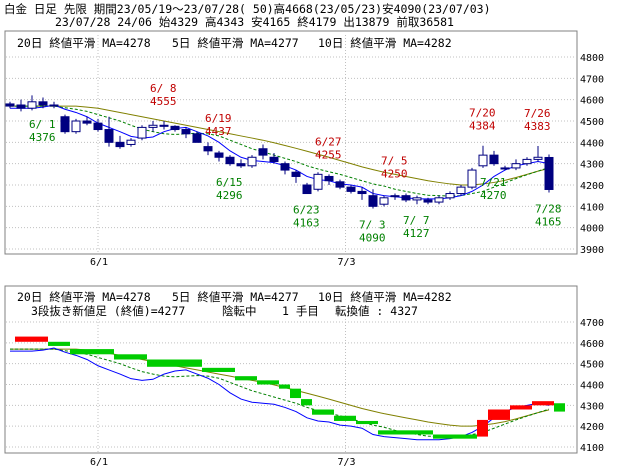 This screenshot has height=475, width=624. What do you see at coordinates (394, 161) in the screenshot?
I see `annotation-date: 7/ 5` at bounding box center [394, 161].